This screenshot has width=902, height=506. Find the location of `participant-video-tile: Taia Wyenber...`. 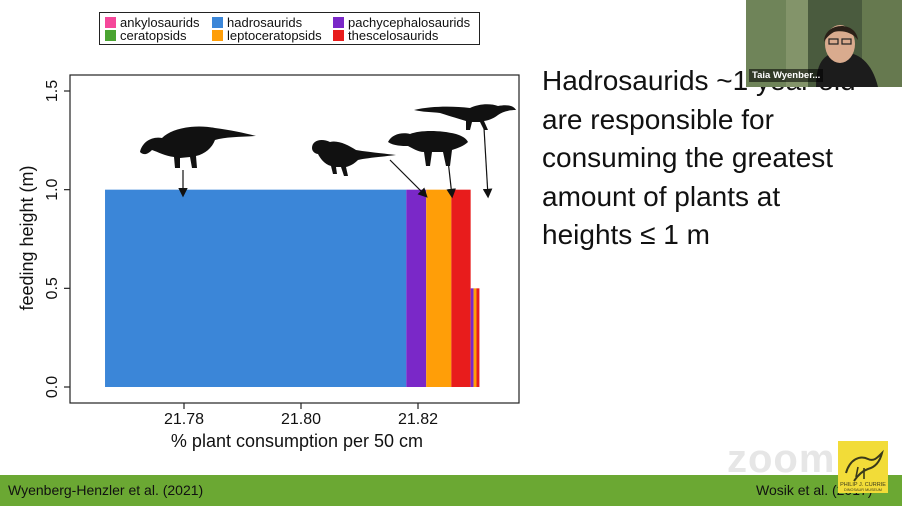

participant-video-tile: Taia Wyenber... is located at coordinates (824, 43).